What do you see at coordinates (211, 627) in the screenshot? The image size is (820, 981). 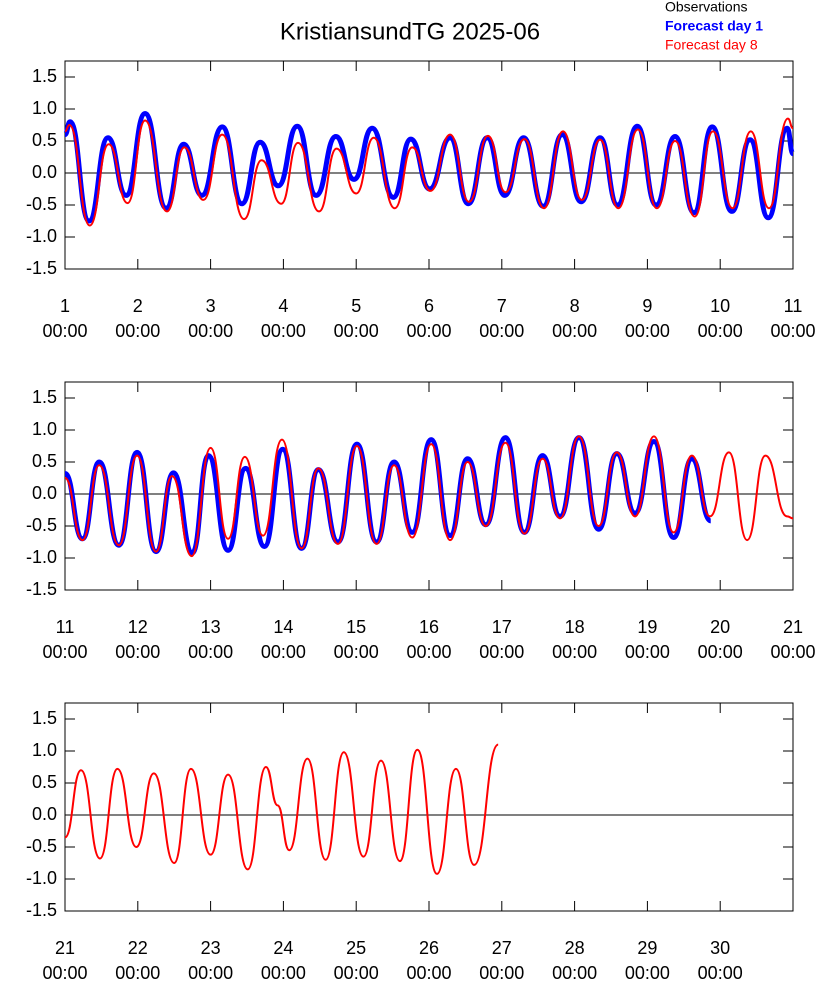 I see `x-tick-label: 13` at bounding box center [211, 627].